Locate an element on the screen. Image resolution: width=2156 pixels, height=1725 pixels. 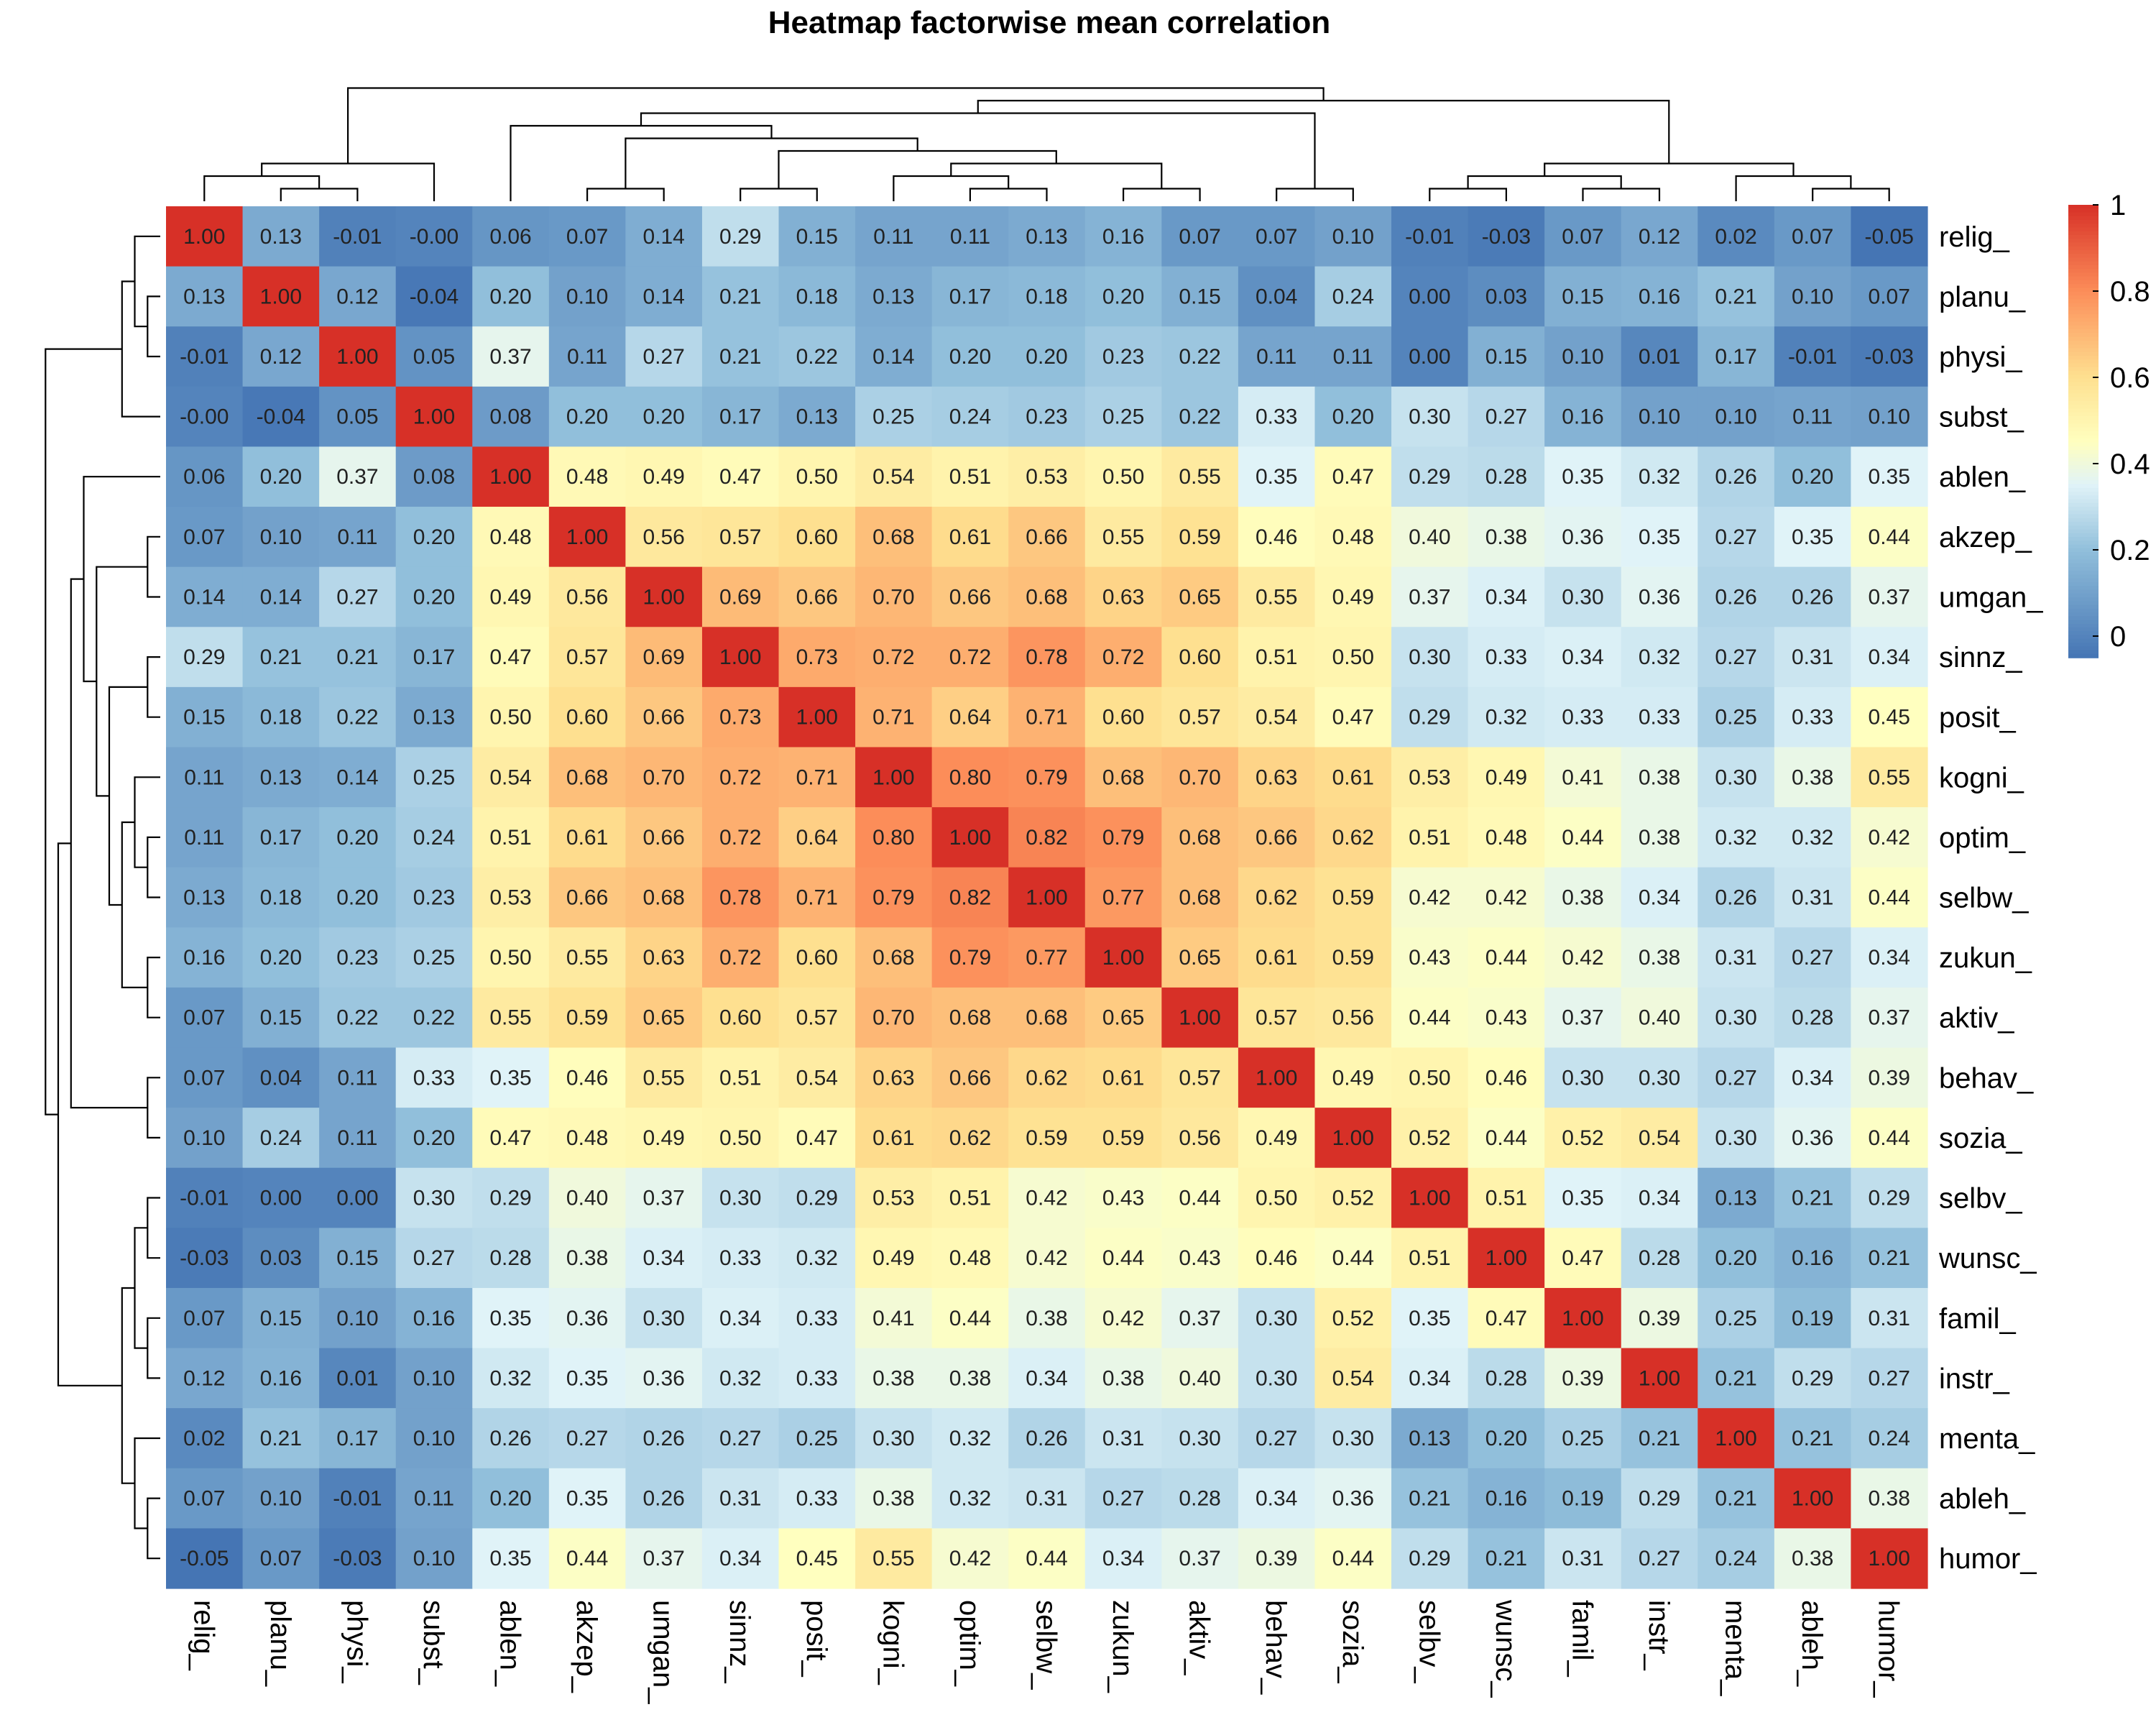
cell-value-label: 0.12 is located at coordinates (1659, 237).